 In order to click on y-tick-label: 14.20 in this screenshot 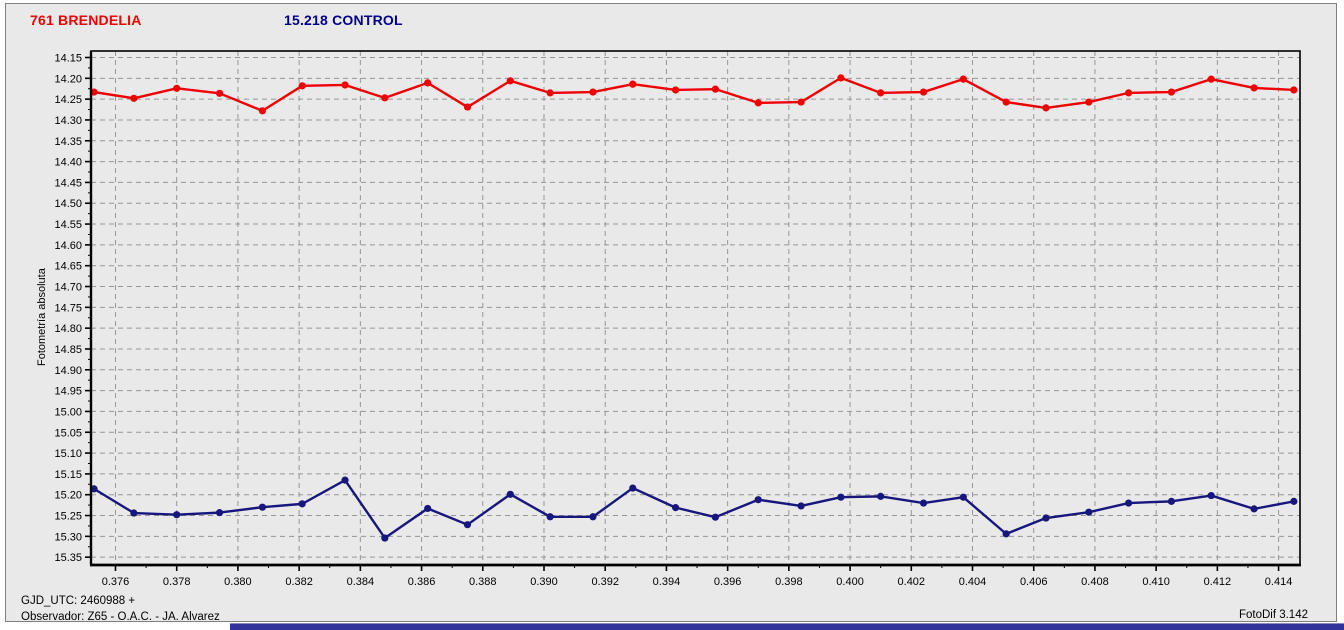, I will do `click(68, 79)`.